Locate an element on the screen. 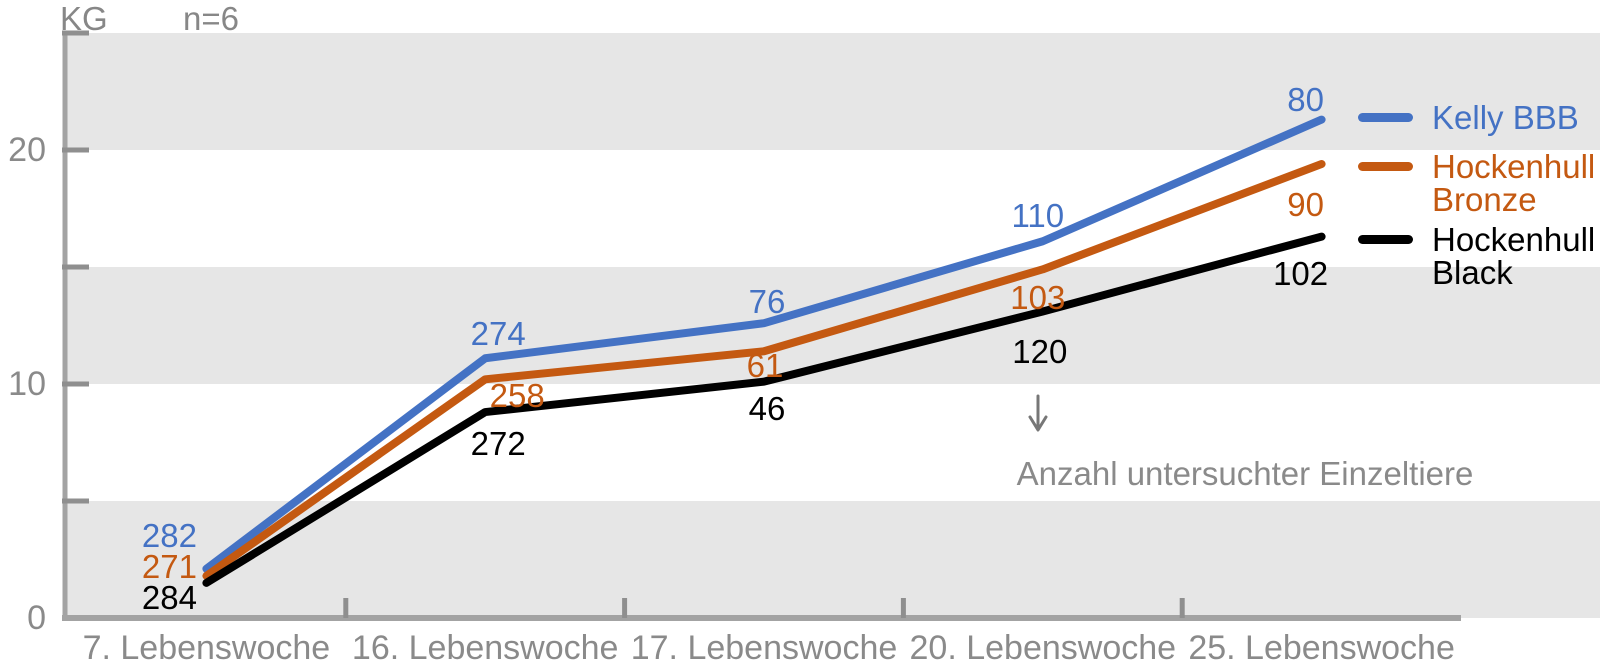 This screenshot has width=1600, height=668. point-label-hockenhull-black: 46 is located at coordinates (767, 408).